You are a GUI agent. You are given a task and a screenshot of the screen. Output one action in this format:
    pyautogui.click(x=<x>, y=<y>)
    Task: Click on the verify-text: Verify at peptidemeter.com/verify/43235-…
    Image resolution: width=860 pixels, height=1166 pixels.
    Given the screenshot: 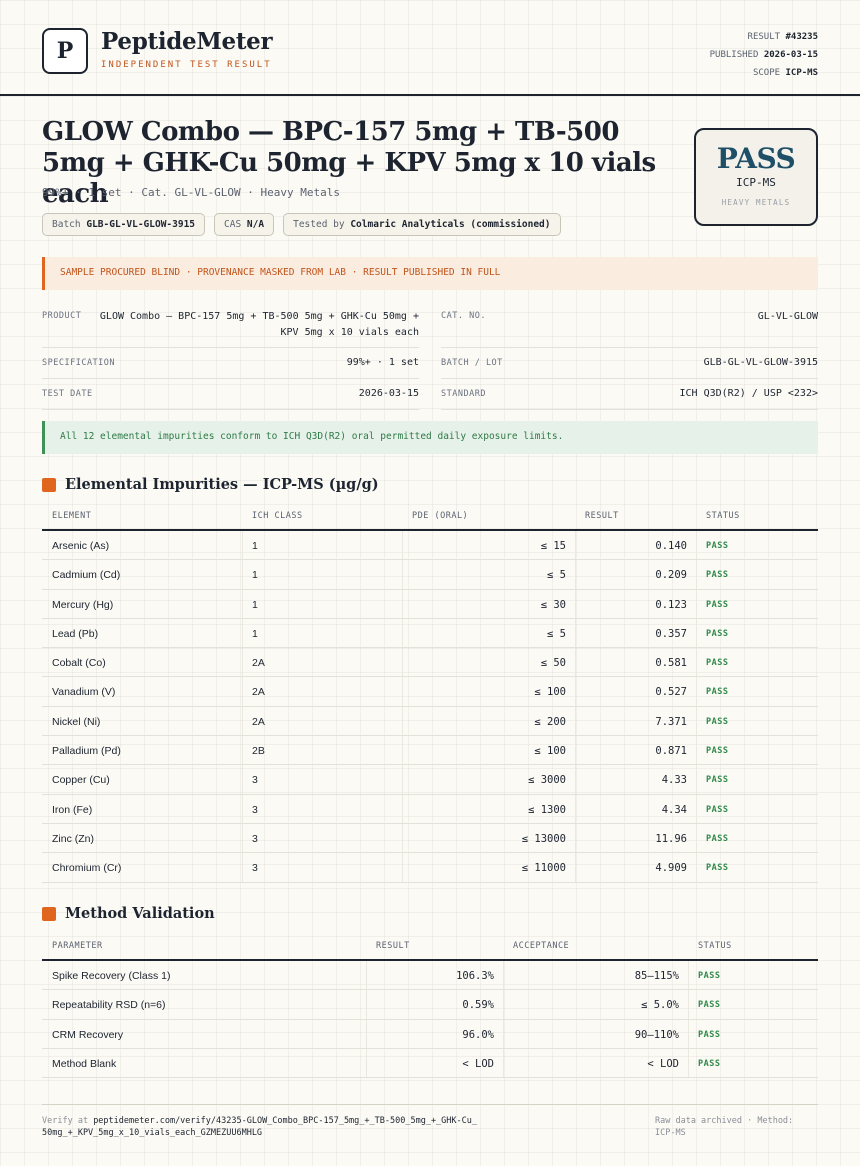 What is the action you would take?
    pyautogui.click(x=259, y=1127)
    